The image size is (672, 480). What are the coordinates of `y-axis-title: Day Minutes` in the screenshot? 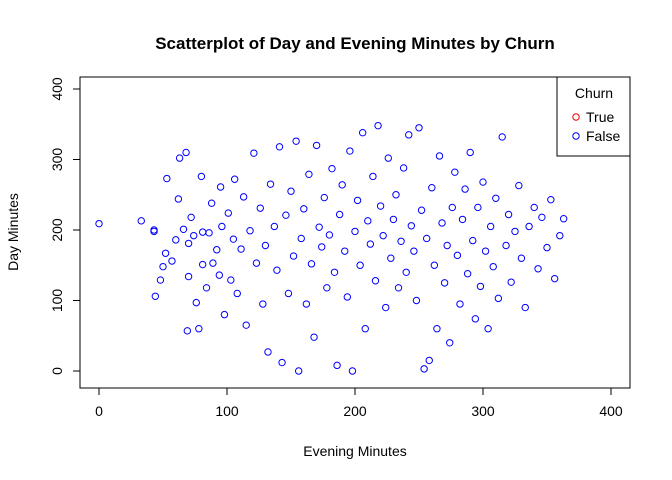 It's located at (13, 232).